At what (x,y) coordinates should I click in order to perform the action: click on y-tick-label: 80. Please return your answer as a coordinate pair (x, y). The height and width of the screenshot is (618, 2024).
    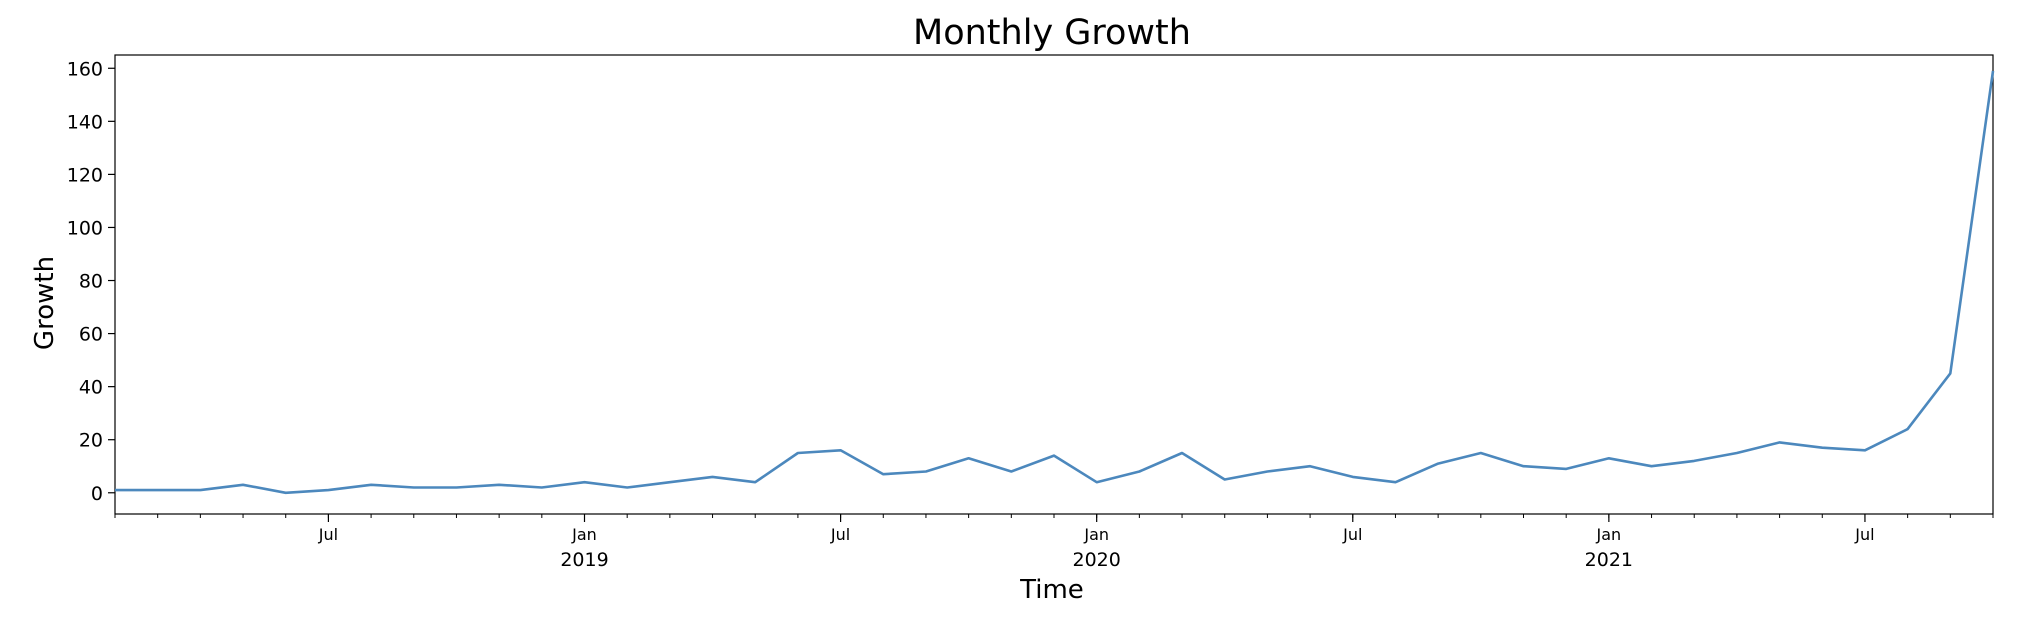
    Looking at the image, I should click on (91, 282).